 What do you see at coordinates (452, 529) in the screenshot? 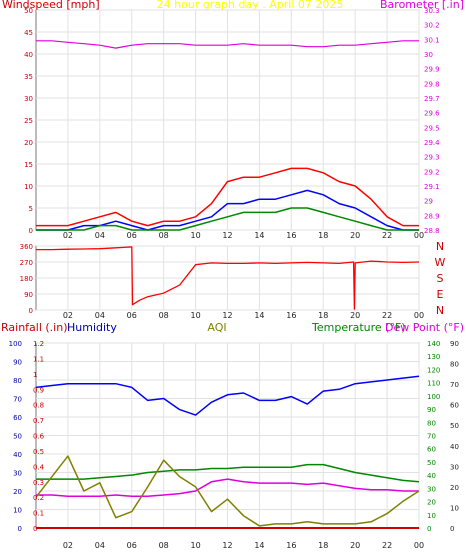
I see `aqi-tick-label: 0` at bounding box center [452, 529].